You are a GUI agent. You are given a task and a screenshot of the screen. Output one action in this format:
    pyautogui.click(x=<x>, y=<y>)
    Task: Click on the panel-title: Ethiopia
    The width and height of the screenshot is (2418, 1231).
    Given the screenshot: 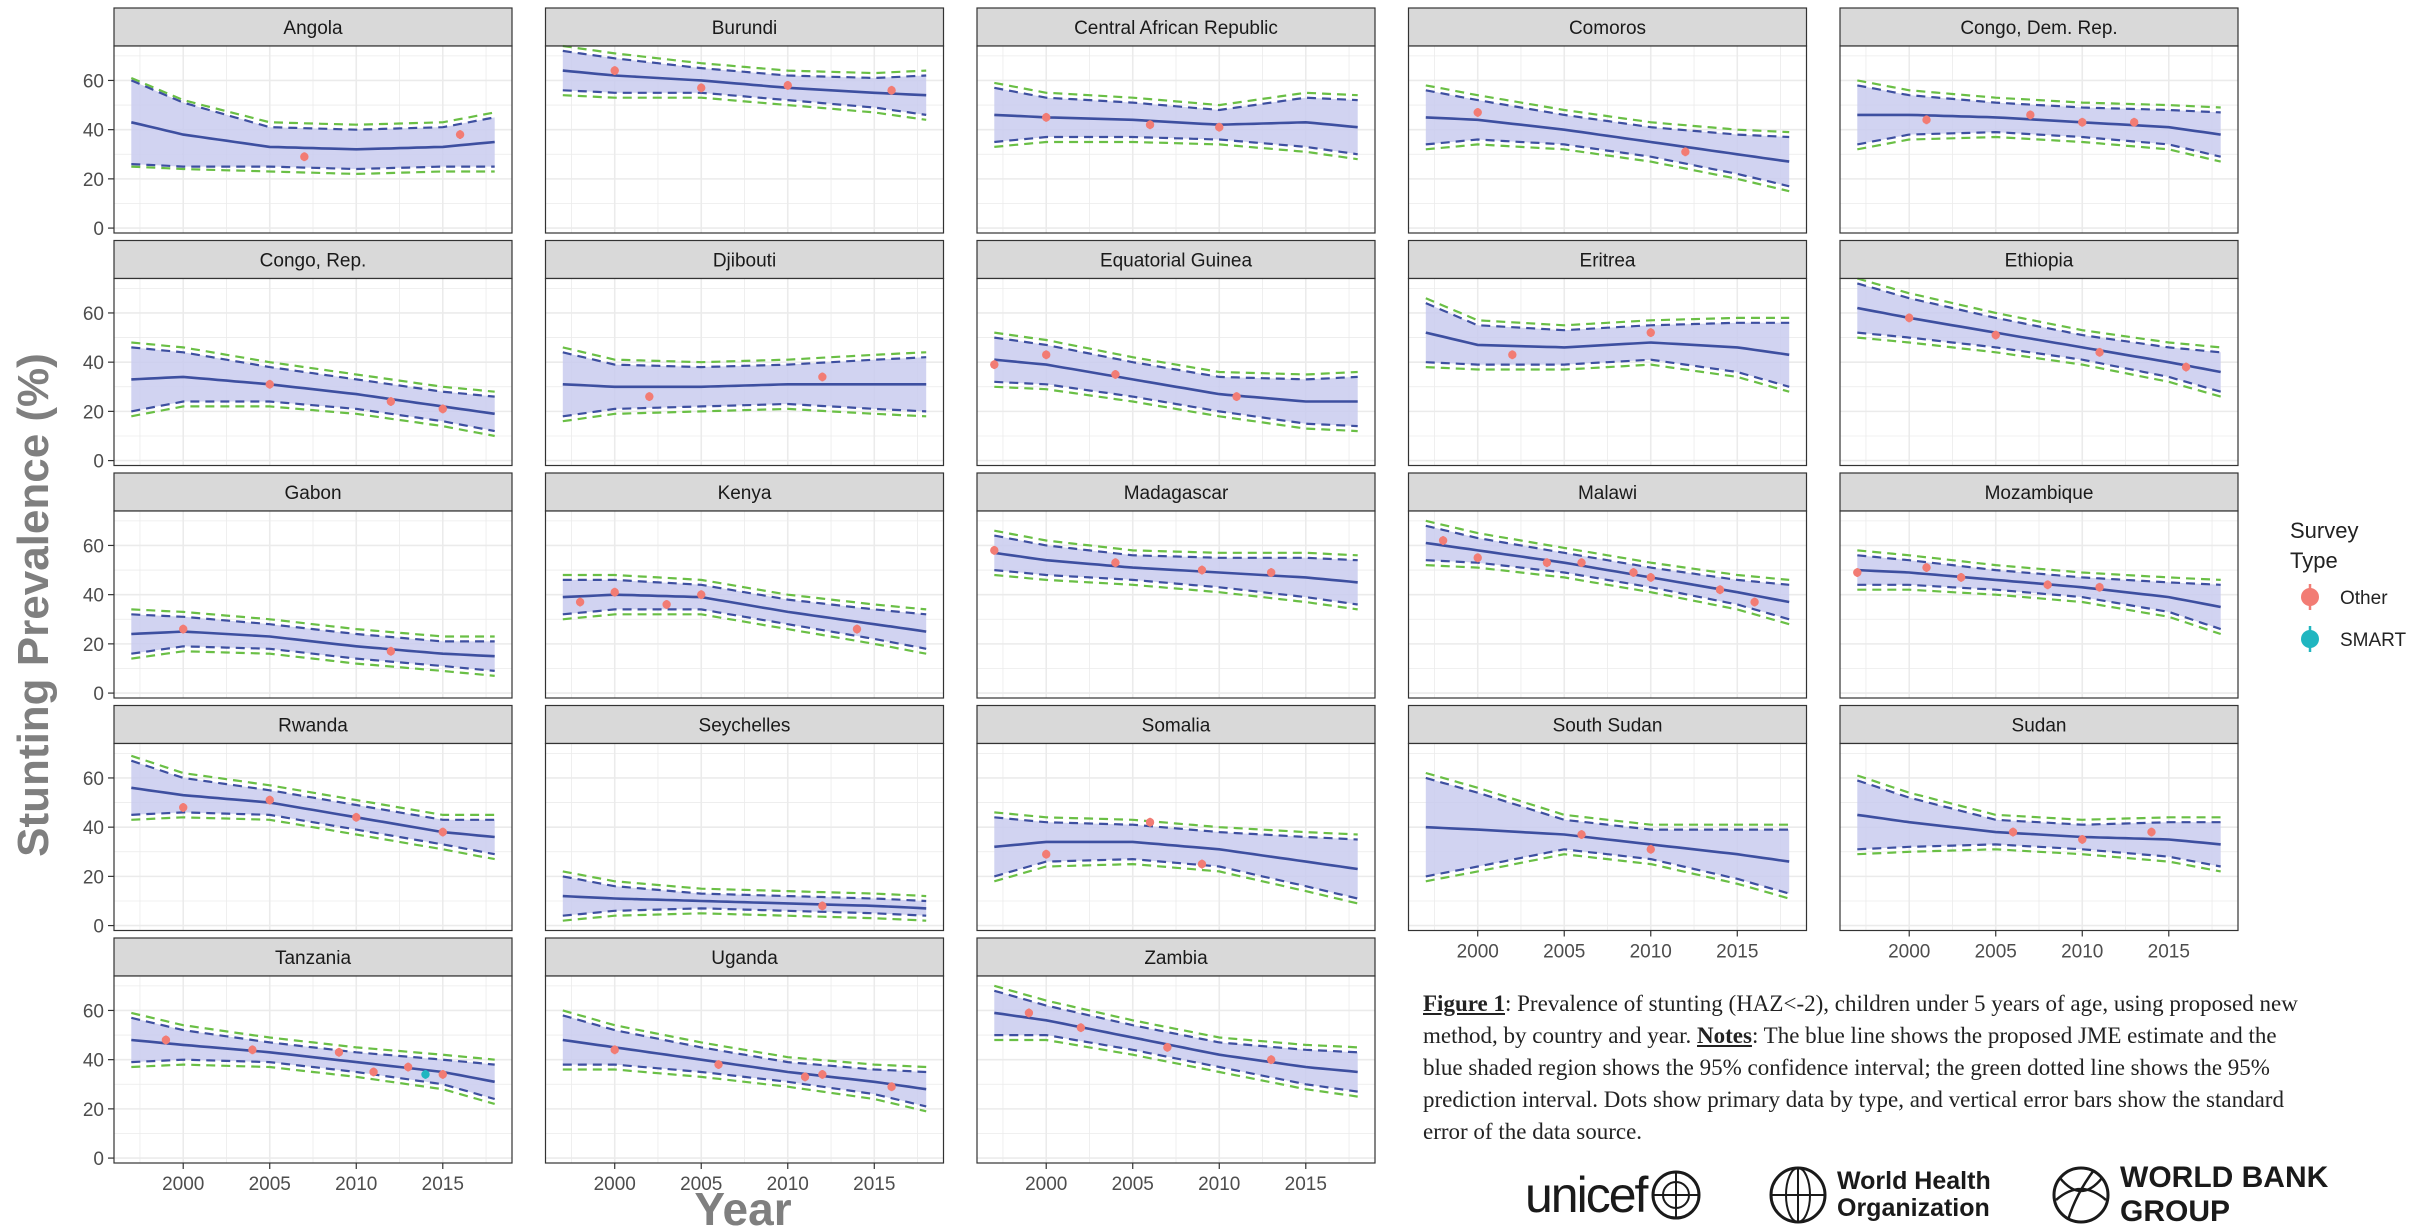 What is the action you would take?
    pyautogui.click(x=2039, y=261)
    